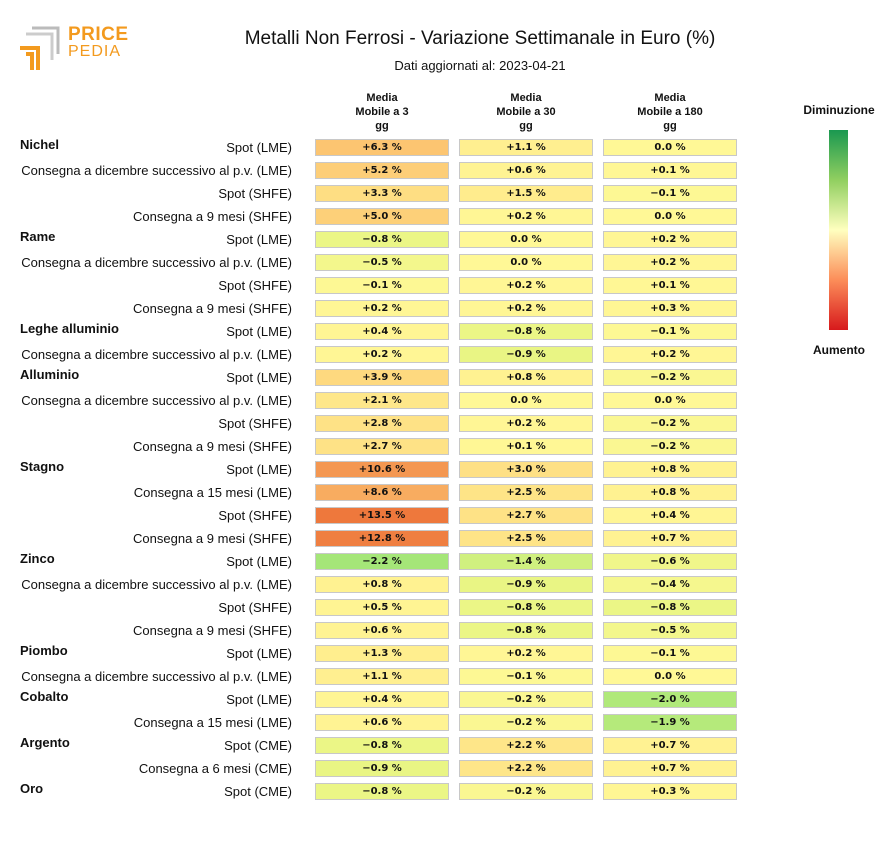 This screenshot has width=880, height=850. Describe the element at coordinates (382, 193) in the screenshot. I see `heatmap-cell: +3.3 %` at that location.